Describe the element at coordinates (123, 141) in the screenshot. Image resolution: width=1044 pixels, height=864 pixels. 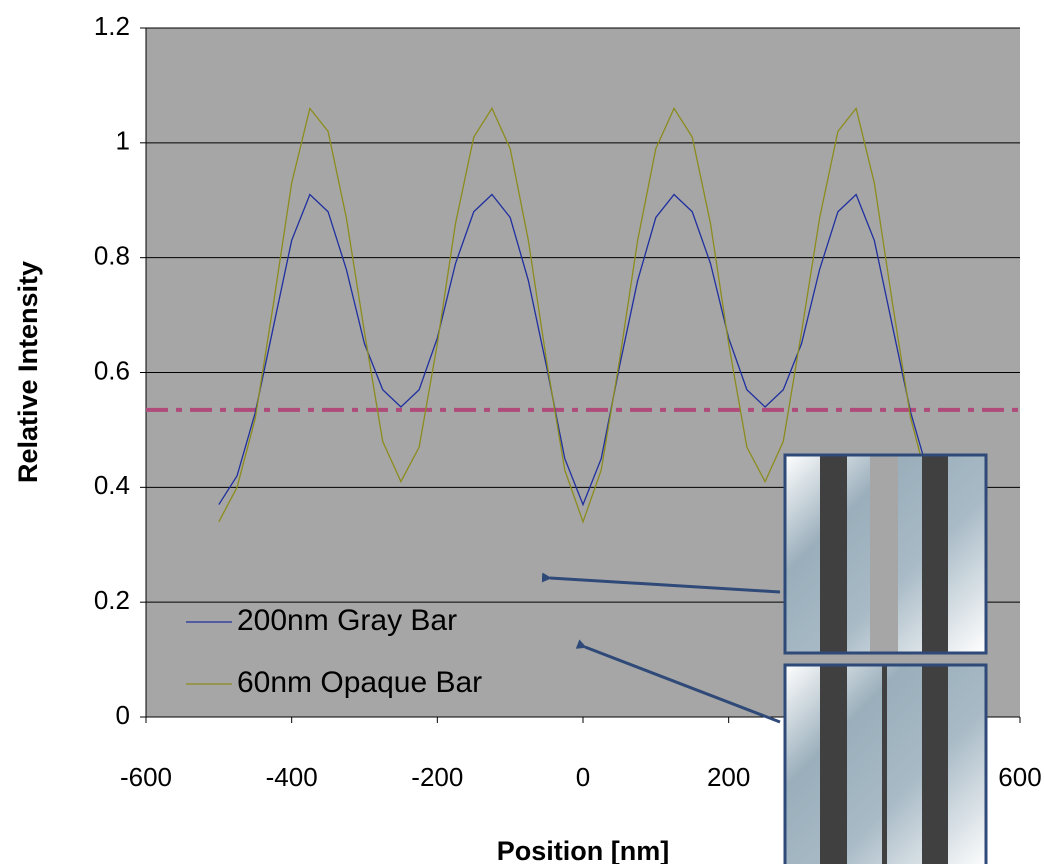
I see `y-tick-label: 1` at that location.